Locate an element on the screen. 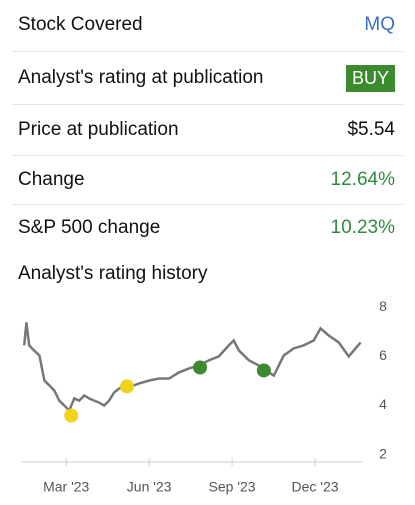 This screenshot has width=415, height=505. x-tick-label: Jun '23 is located at coordinates (149, 487).